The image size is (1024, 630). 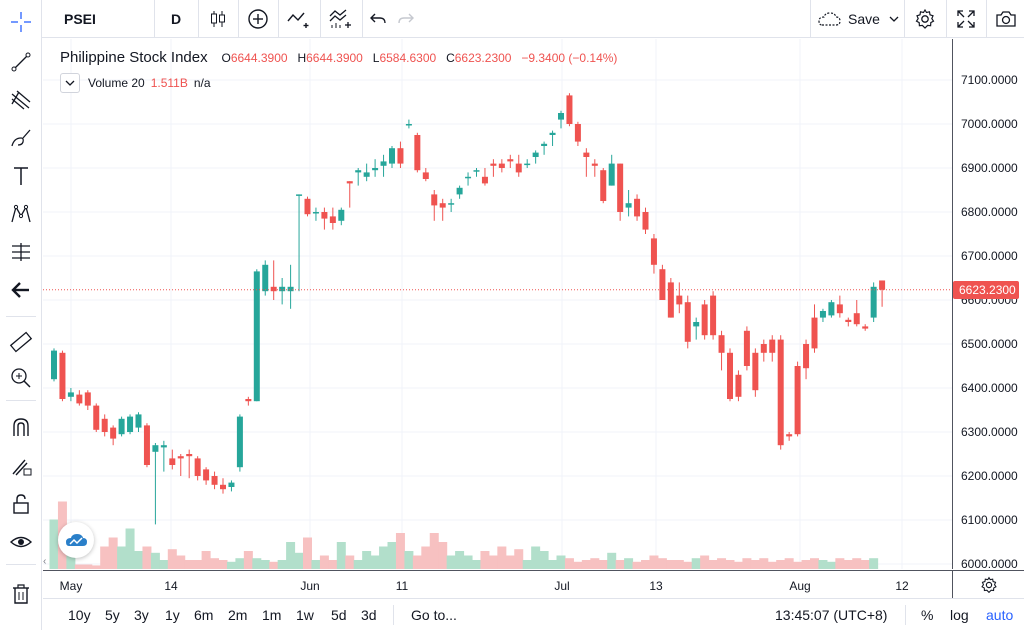 I want to click on toolbar-divider, so click(x=810, y=19).